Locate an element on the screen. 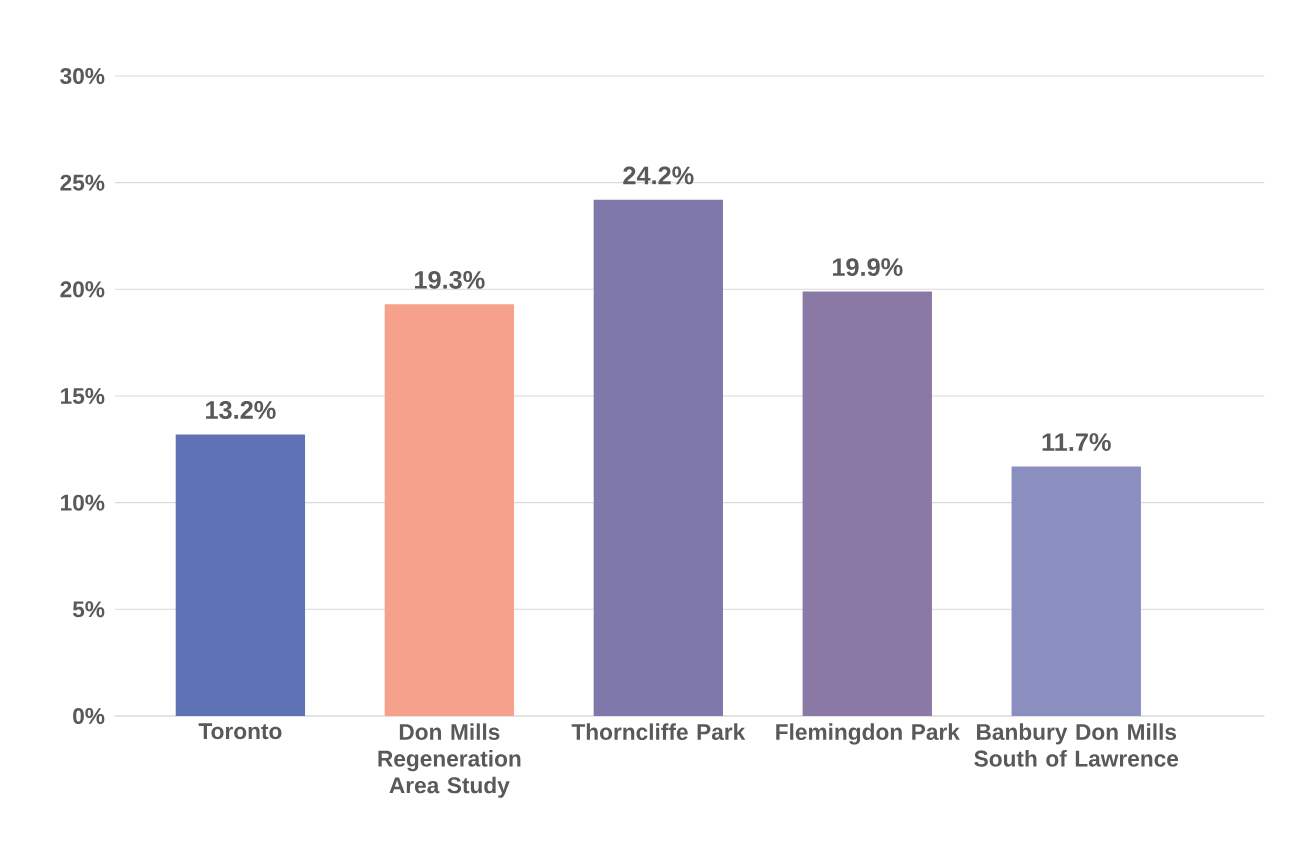  data-label: 11.7% is located at coordinates (1076, 442).